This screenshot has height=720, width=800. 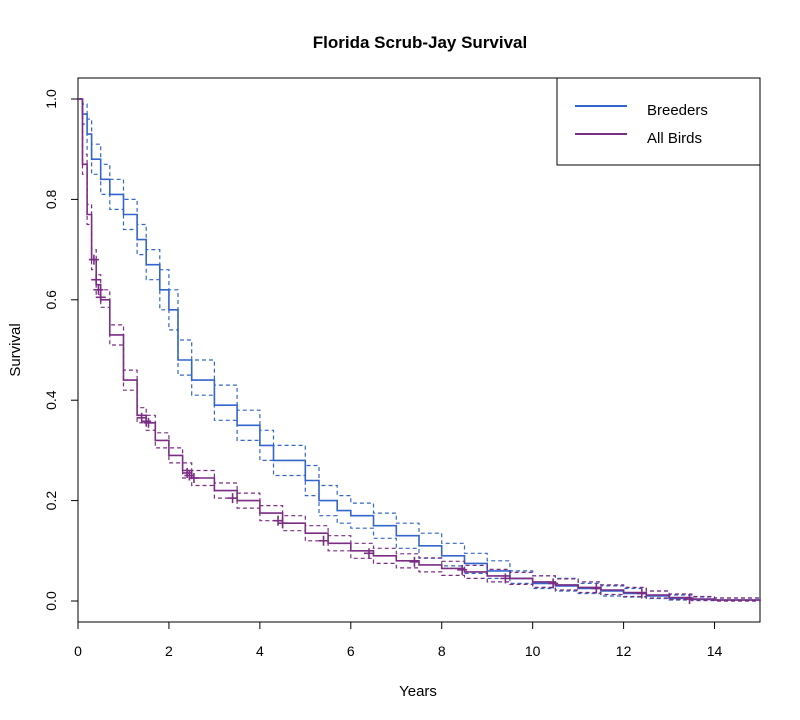 What do you see at coordinates (15, 349) in the screenshot?
I see `y-axis-label: Survival` at bounding box center [15, 349].